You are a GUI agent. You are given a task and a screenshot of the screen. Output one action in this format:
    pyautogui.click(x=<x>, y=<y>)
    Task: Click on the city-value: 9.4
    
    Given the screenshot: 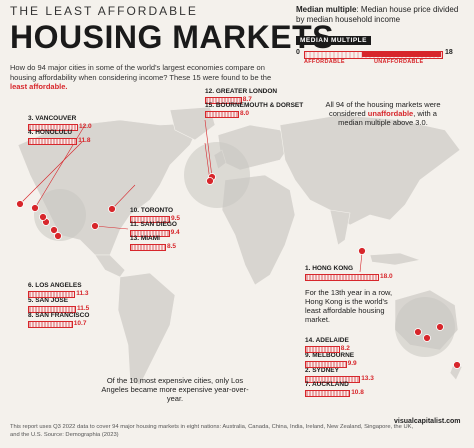 What is the action you would take?
    pyautogui.click(x=175, y=232)
    